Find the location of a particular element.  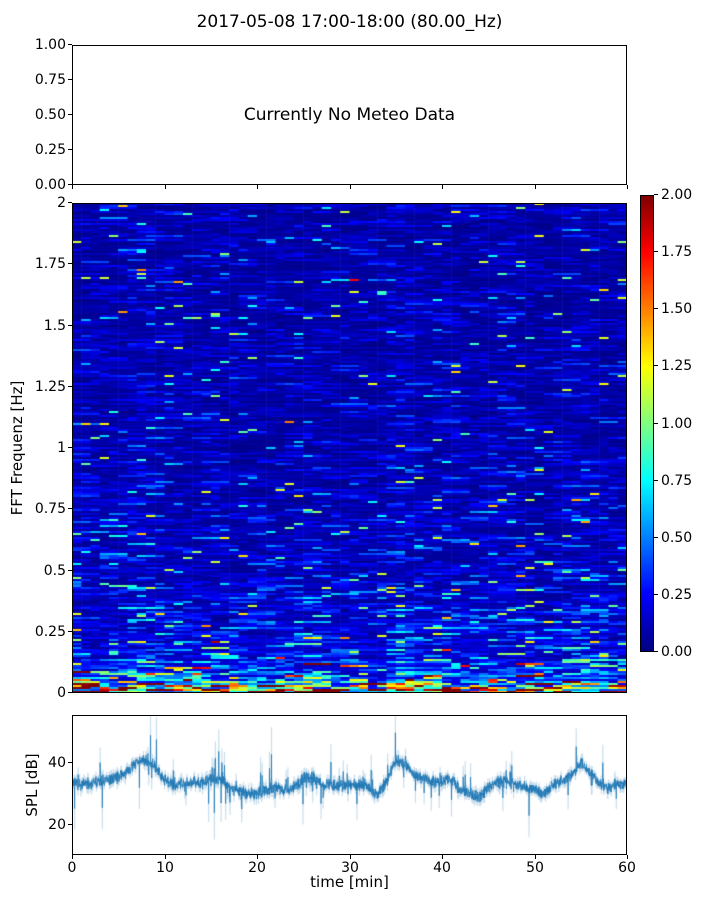

colorbar-gradient is located at coordinates (647, 423).